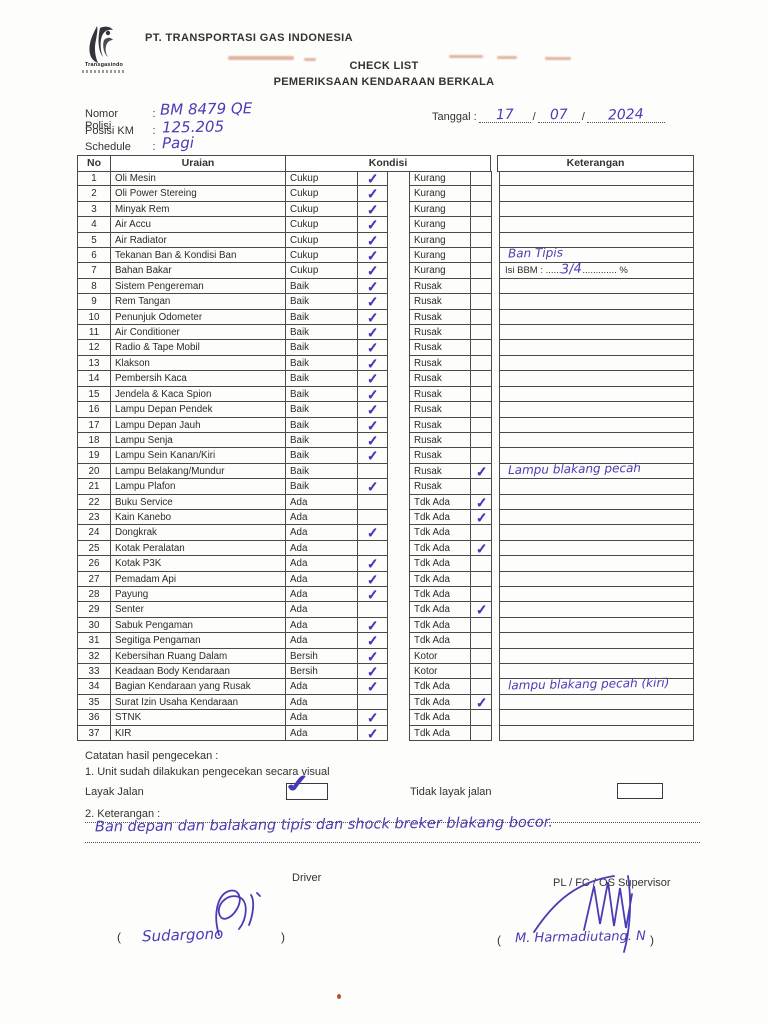 This screenshot has height=1024, width=768. I want to click on row-number: 14, so click(93, 379).